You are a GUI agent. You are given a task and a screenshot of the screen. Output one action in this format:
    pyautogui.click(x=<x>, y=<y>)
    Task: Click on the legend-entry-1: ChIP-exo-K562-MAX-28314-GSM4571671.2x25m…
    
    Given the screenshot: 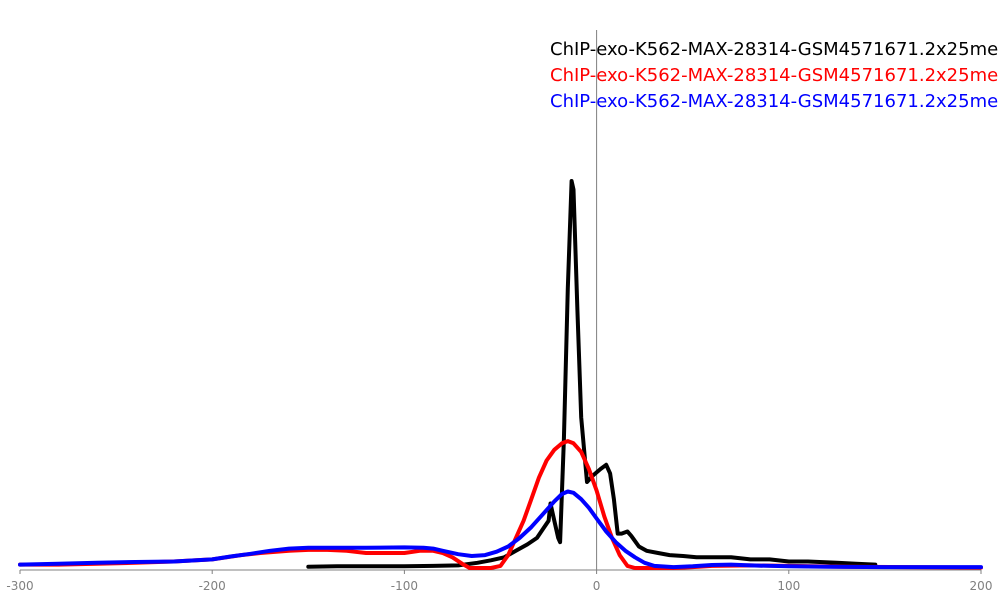 What is the action you would take?
    pyautogui.click(x=774, y=49)
    